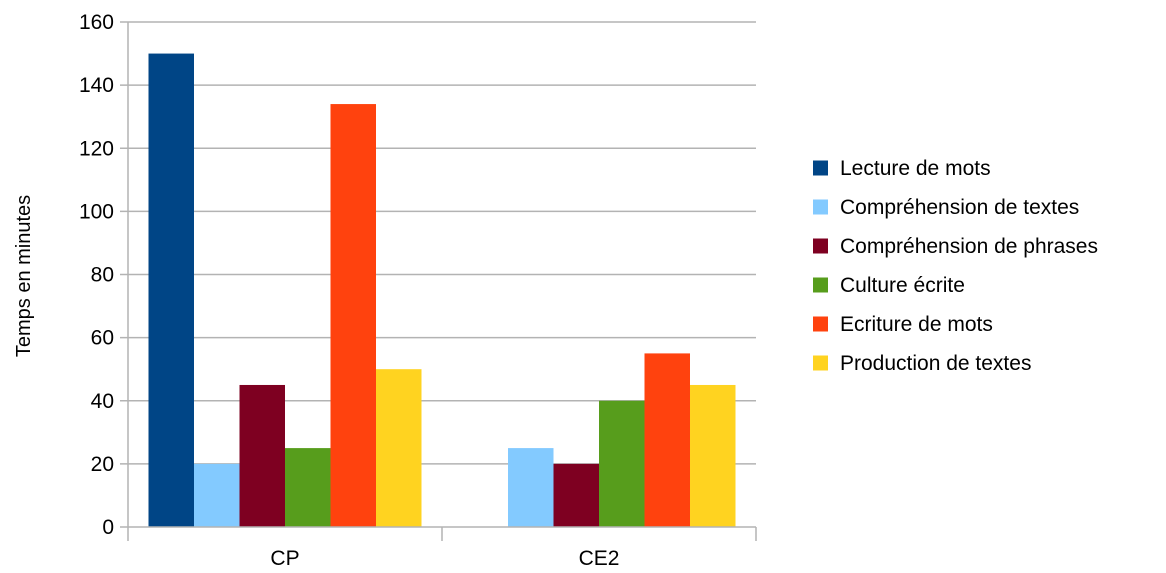 The height and width of the screenshot is (573, 1166). I want to click on y-tick-label: 80, so click(102, 275).